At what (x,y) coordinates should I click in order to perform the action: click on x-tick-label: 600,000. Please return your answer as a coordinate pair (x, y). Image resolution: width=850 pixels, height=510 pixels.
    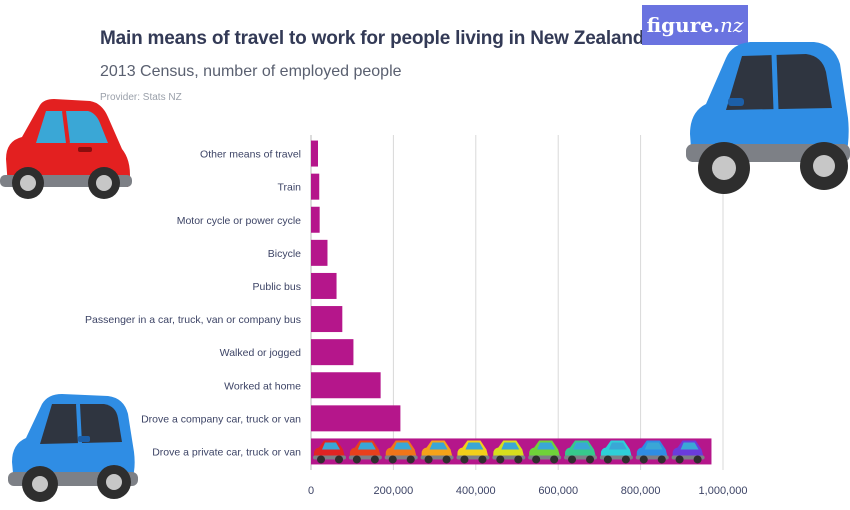
    Looking at the image, I should click on (558, 491).